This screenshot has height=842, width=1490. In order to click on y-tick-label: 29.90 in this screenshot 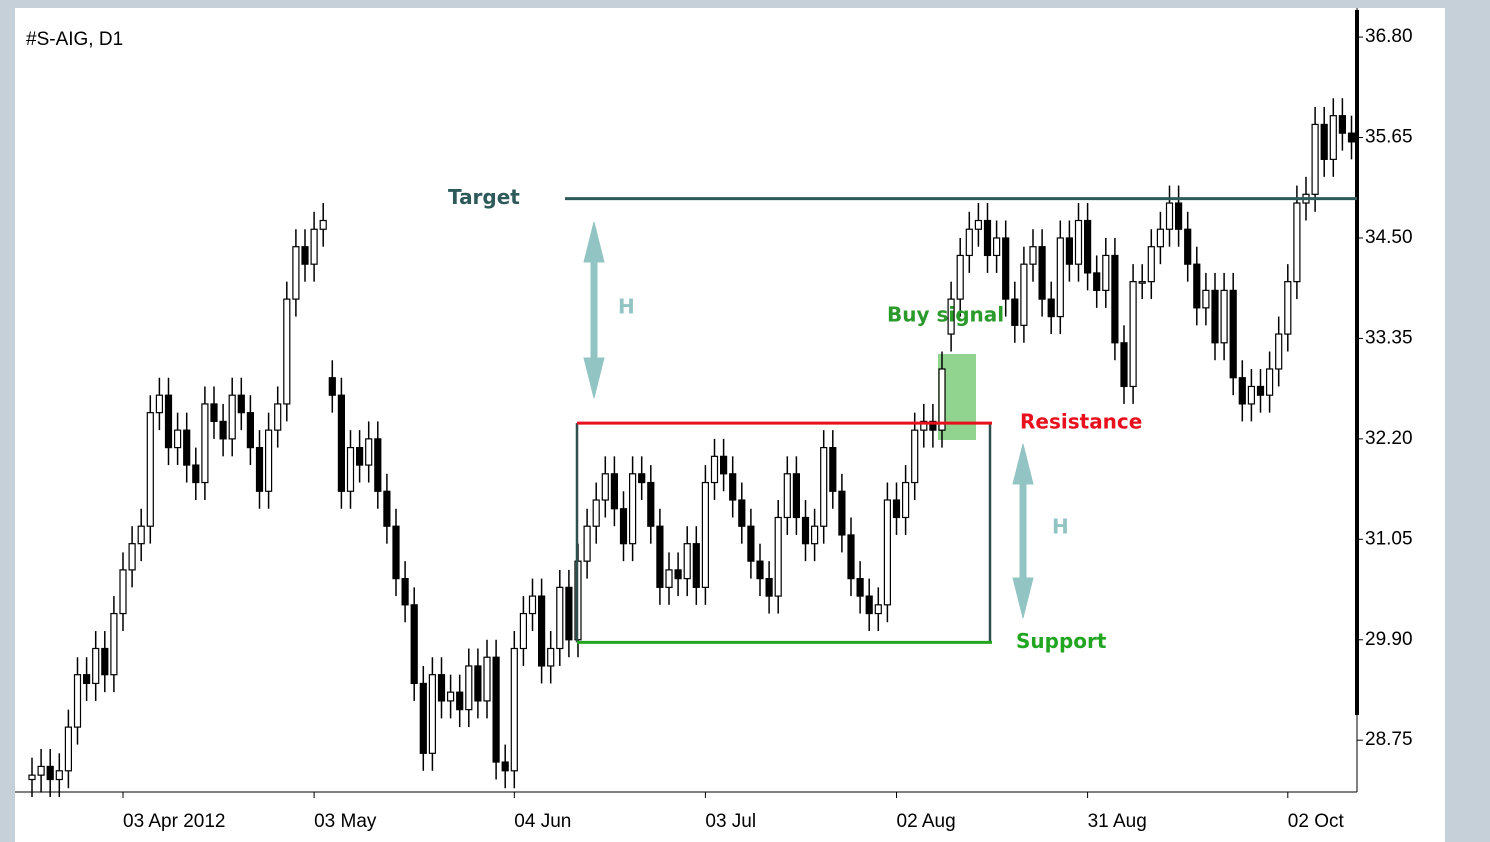, I will do `click(1389, 639)`.